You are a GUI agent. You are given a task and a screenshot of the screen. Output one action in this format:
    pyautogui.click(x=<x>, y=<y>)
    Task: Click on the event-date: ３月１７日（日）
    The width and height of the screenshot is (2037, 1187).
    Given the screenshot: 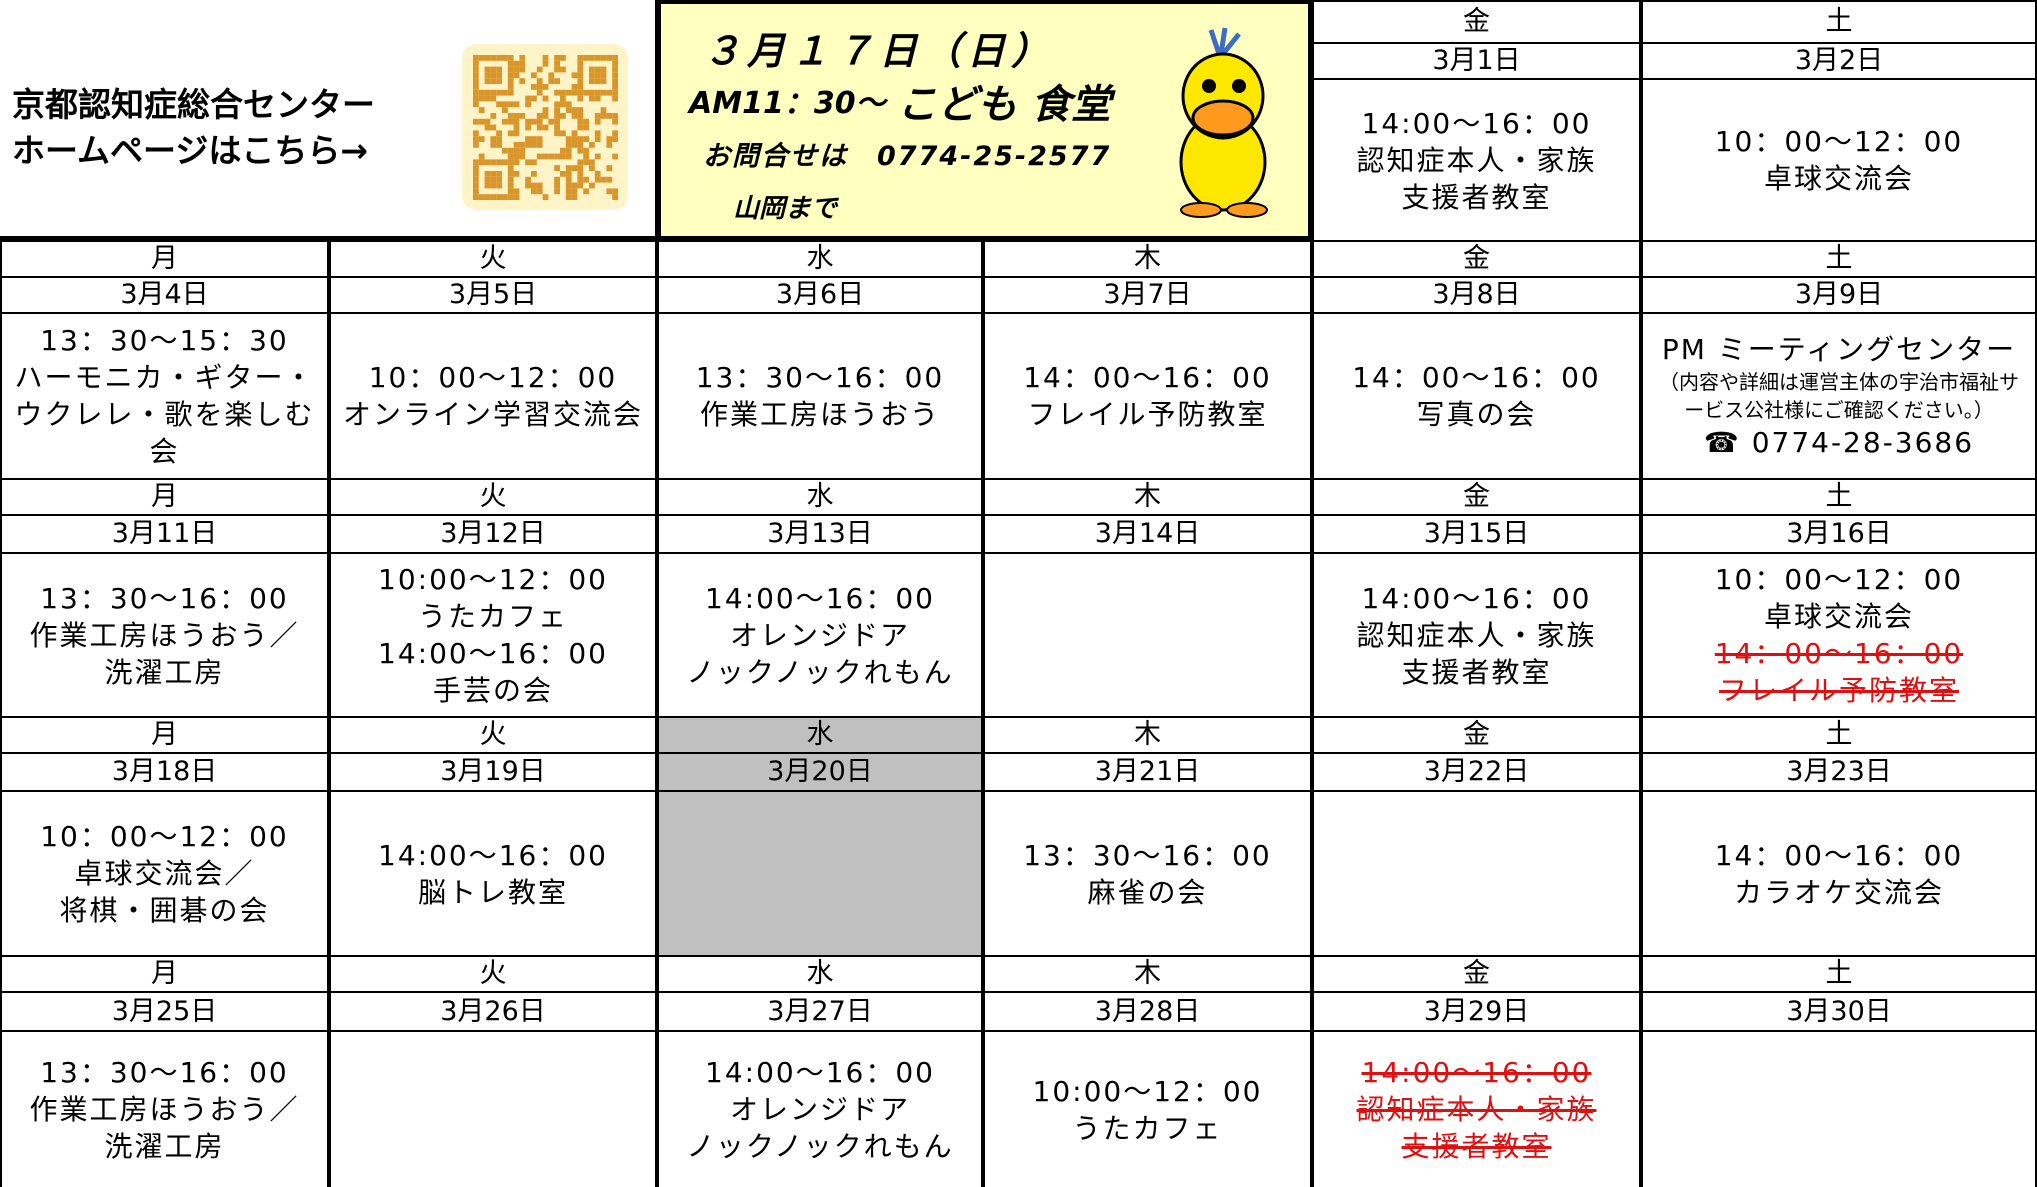 What is the action you would take?
    pyautogui.click(x=879, y=51)
    